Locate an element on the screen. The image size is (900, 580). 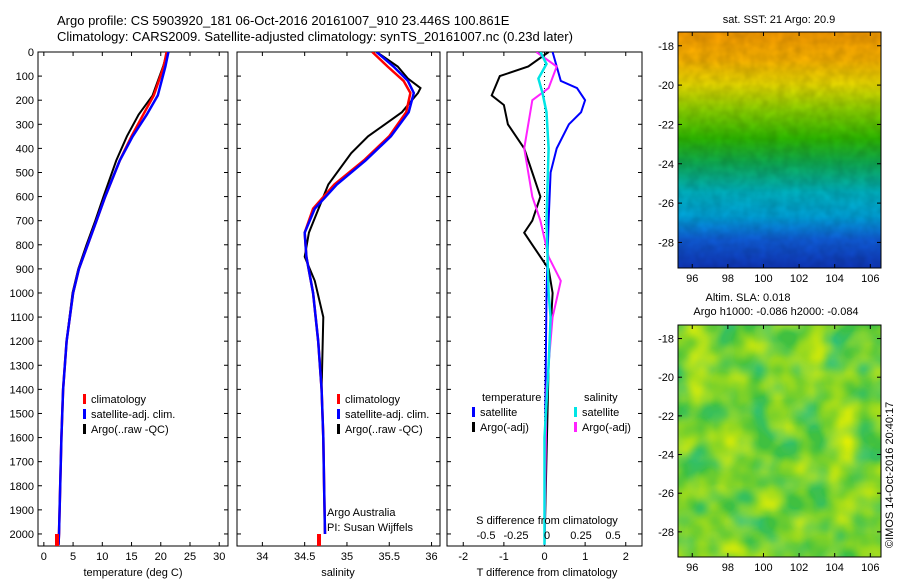
sst-axes: 96 98 100 102 104 106 -18 -20 -22 -24 -26 -28 is located at coordinates (769, 158).